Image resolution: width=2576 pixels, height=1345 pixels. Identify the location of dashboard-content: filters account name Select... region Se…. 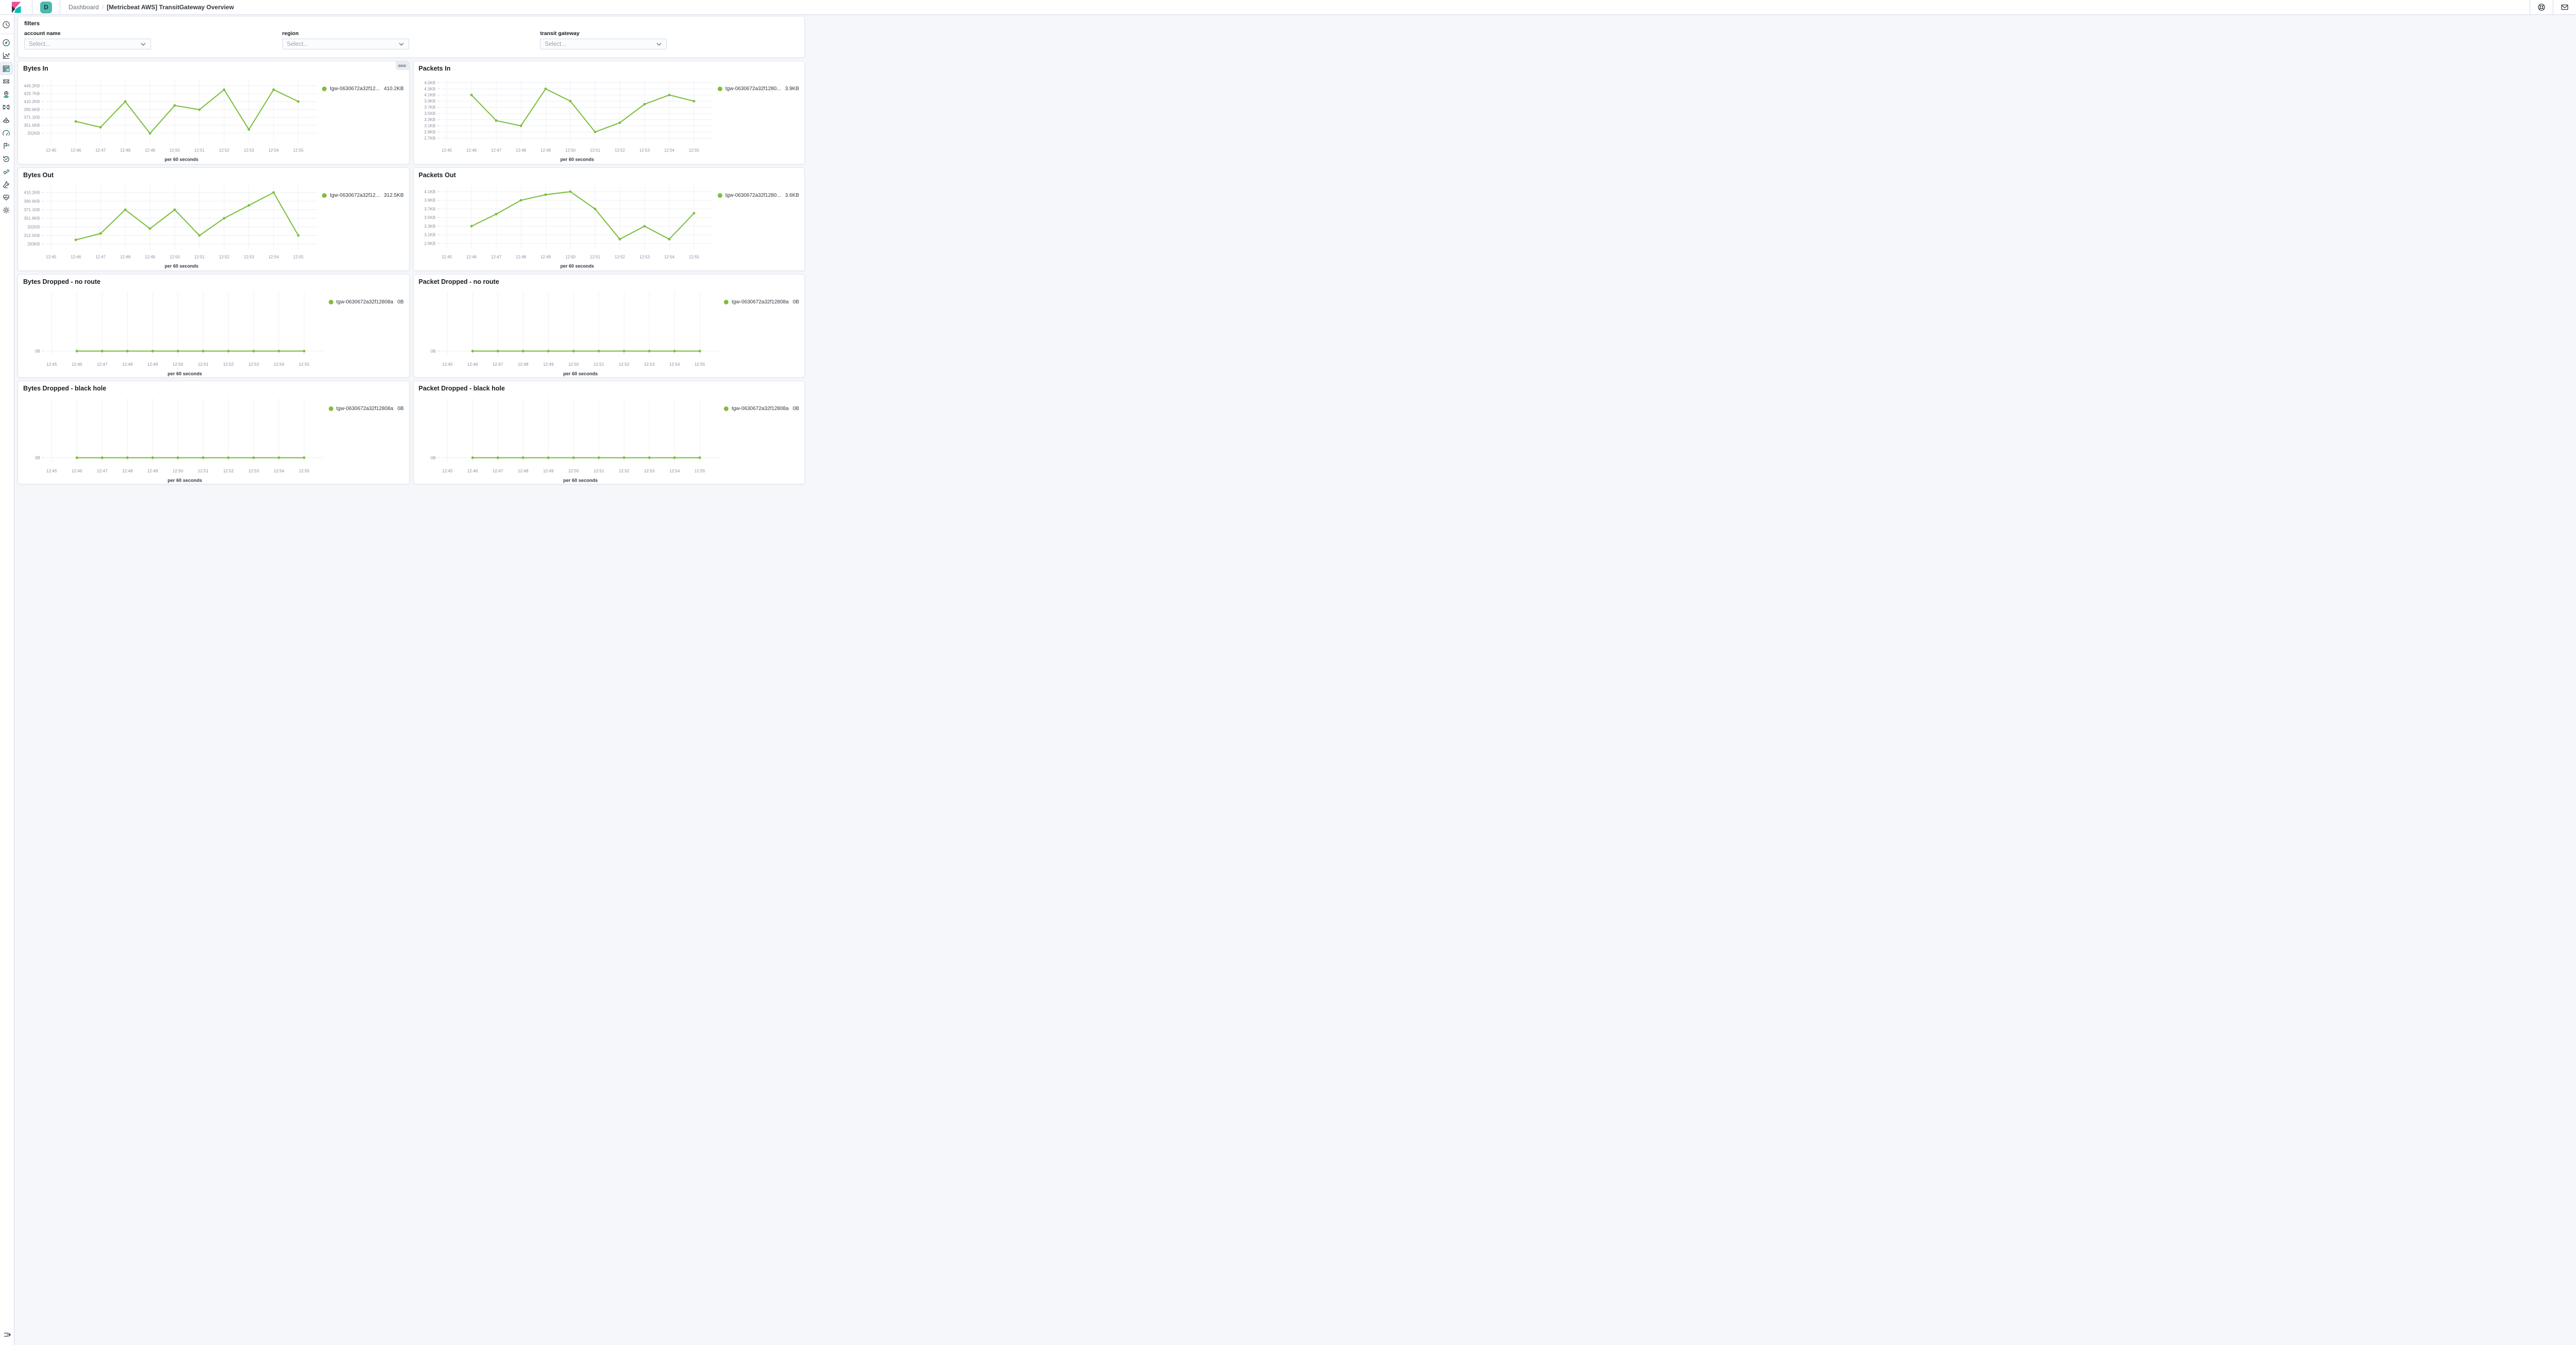
(411, 250).